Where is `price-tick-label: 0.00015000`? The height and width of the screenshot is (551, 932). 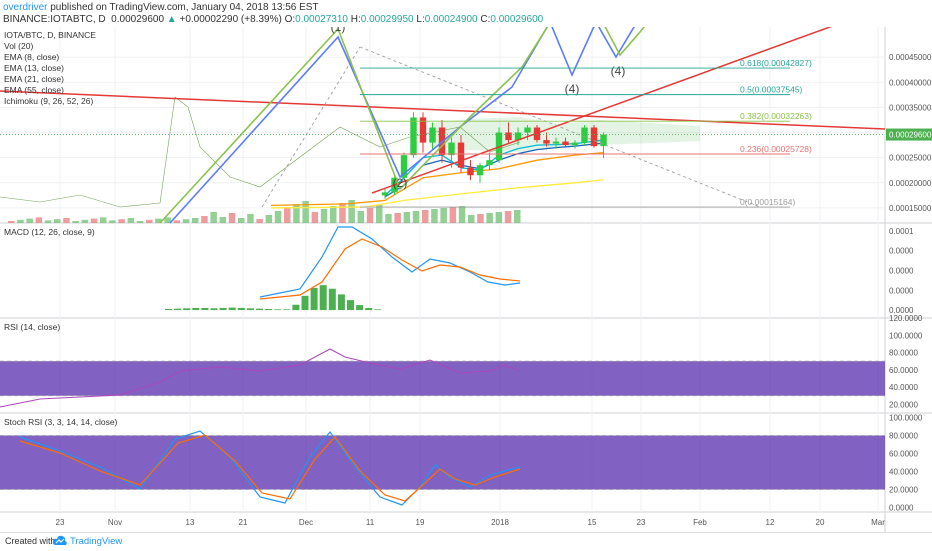 price-tick-label: 0.00015000 is located at coordinates (910, 208).